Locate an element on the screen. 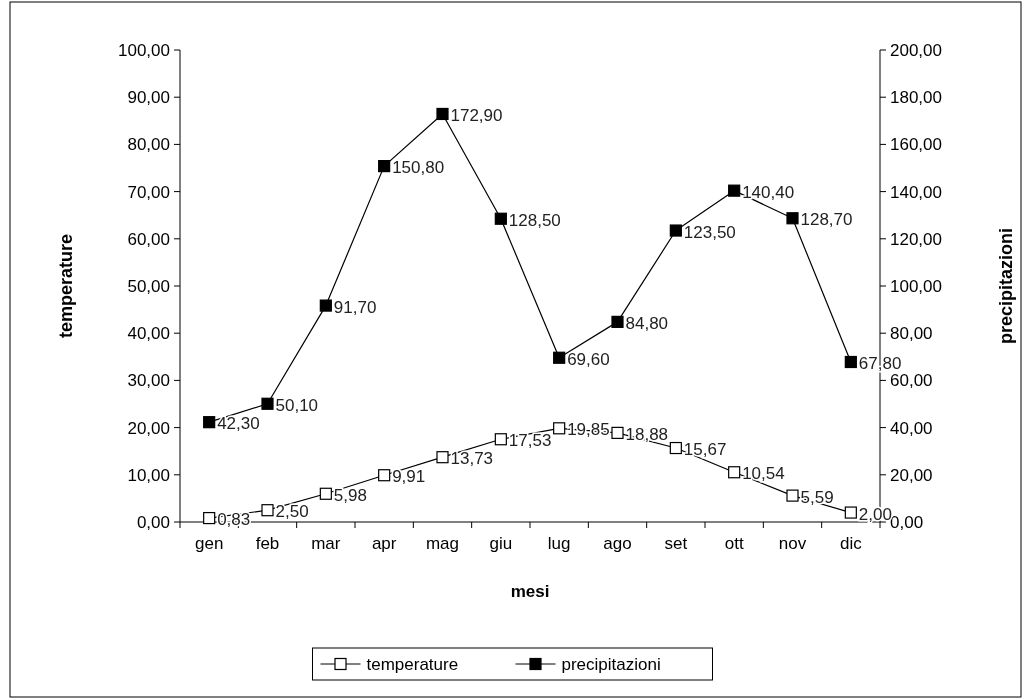 The image size is (1025, 699). y2-tick-label: 120,00 is located at coordinates (916, 239).